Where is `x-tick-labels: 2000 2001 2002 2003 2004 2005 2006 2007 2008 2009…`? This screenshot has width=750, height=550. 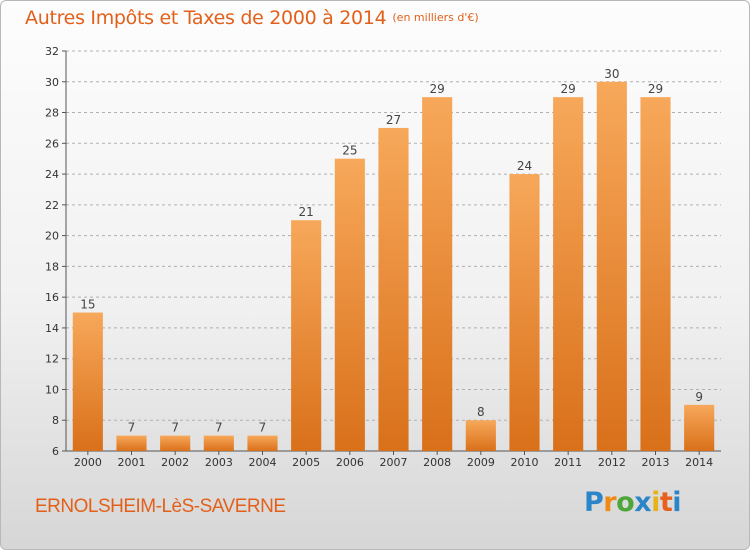
x-tick-labels: 2000 2001 2002 2003 2004 2005 2006 2007 2008 2009… is located at coordinates (393, 460).